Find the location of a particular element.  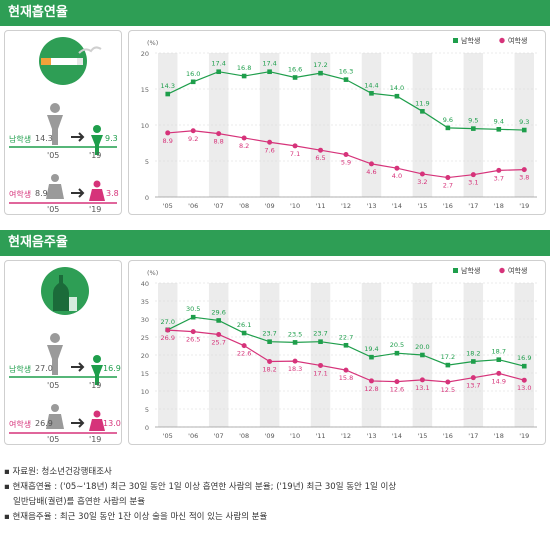

data-label: 15.8 is located at coordinates (346, 378).